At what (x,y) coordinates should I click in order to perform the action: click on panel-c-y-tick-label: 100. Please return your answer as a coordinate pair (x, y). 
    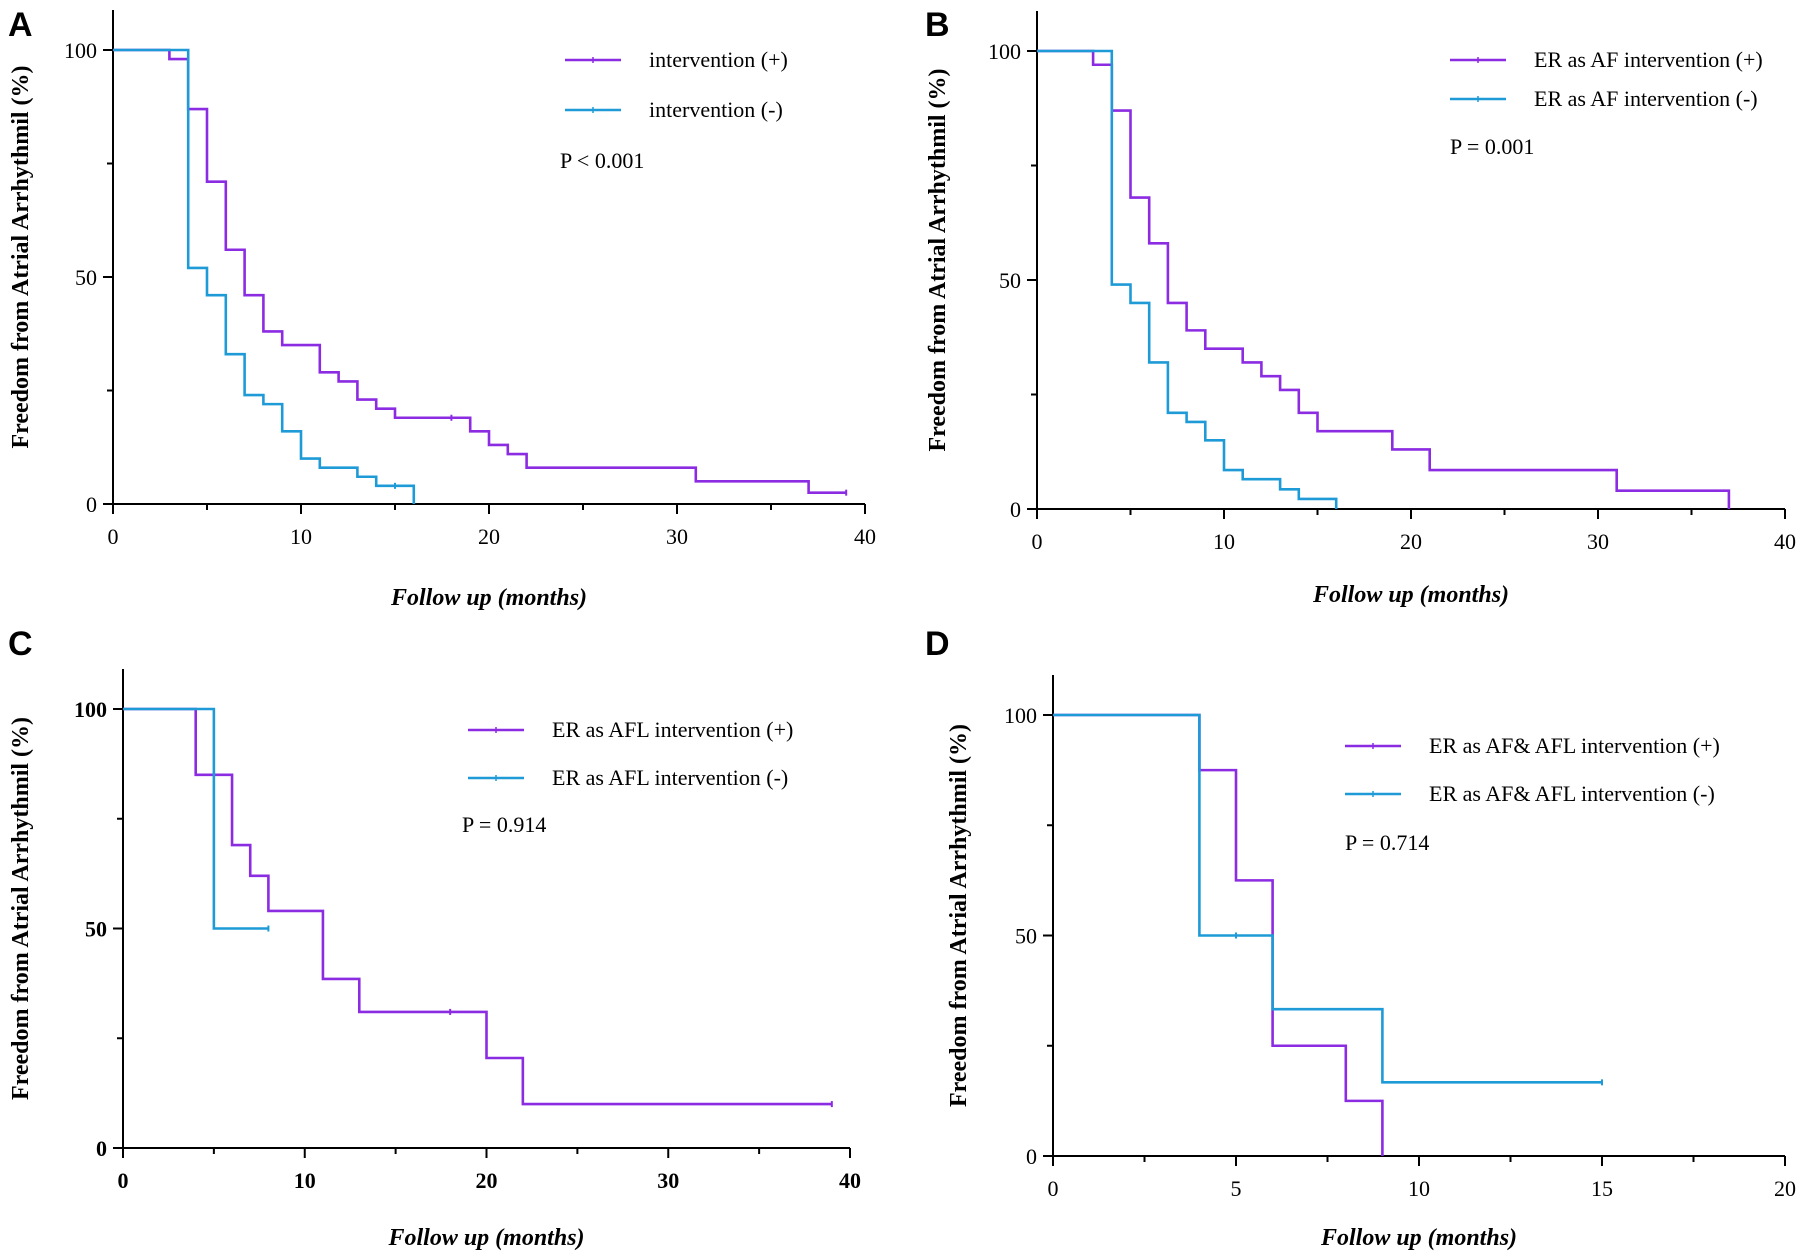
    Looking at the image, I should click on (90, 709).